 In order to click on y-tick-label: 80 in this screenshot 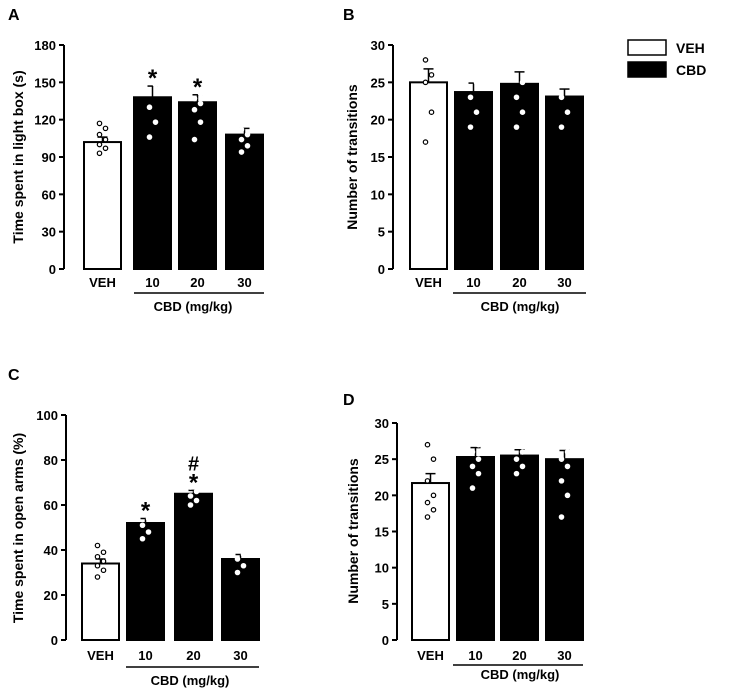, I will do `click(51, 460)`.